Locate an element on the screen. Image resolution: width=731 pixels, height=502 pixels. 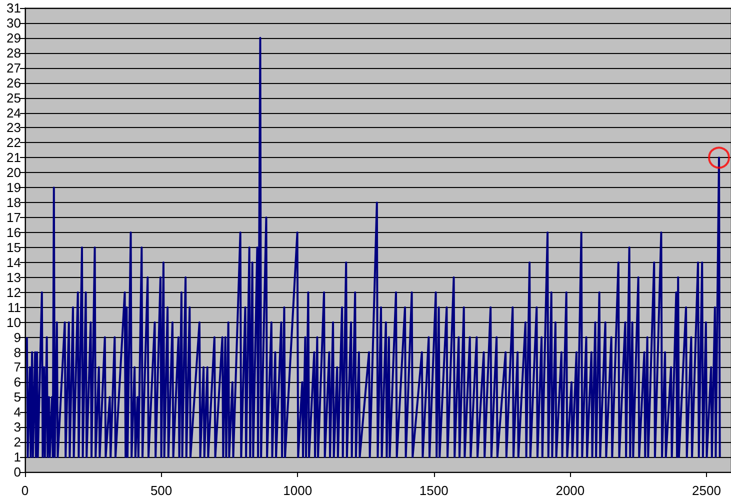
y-tick-label: 20 is located at coordinates (13, 172).